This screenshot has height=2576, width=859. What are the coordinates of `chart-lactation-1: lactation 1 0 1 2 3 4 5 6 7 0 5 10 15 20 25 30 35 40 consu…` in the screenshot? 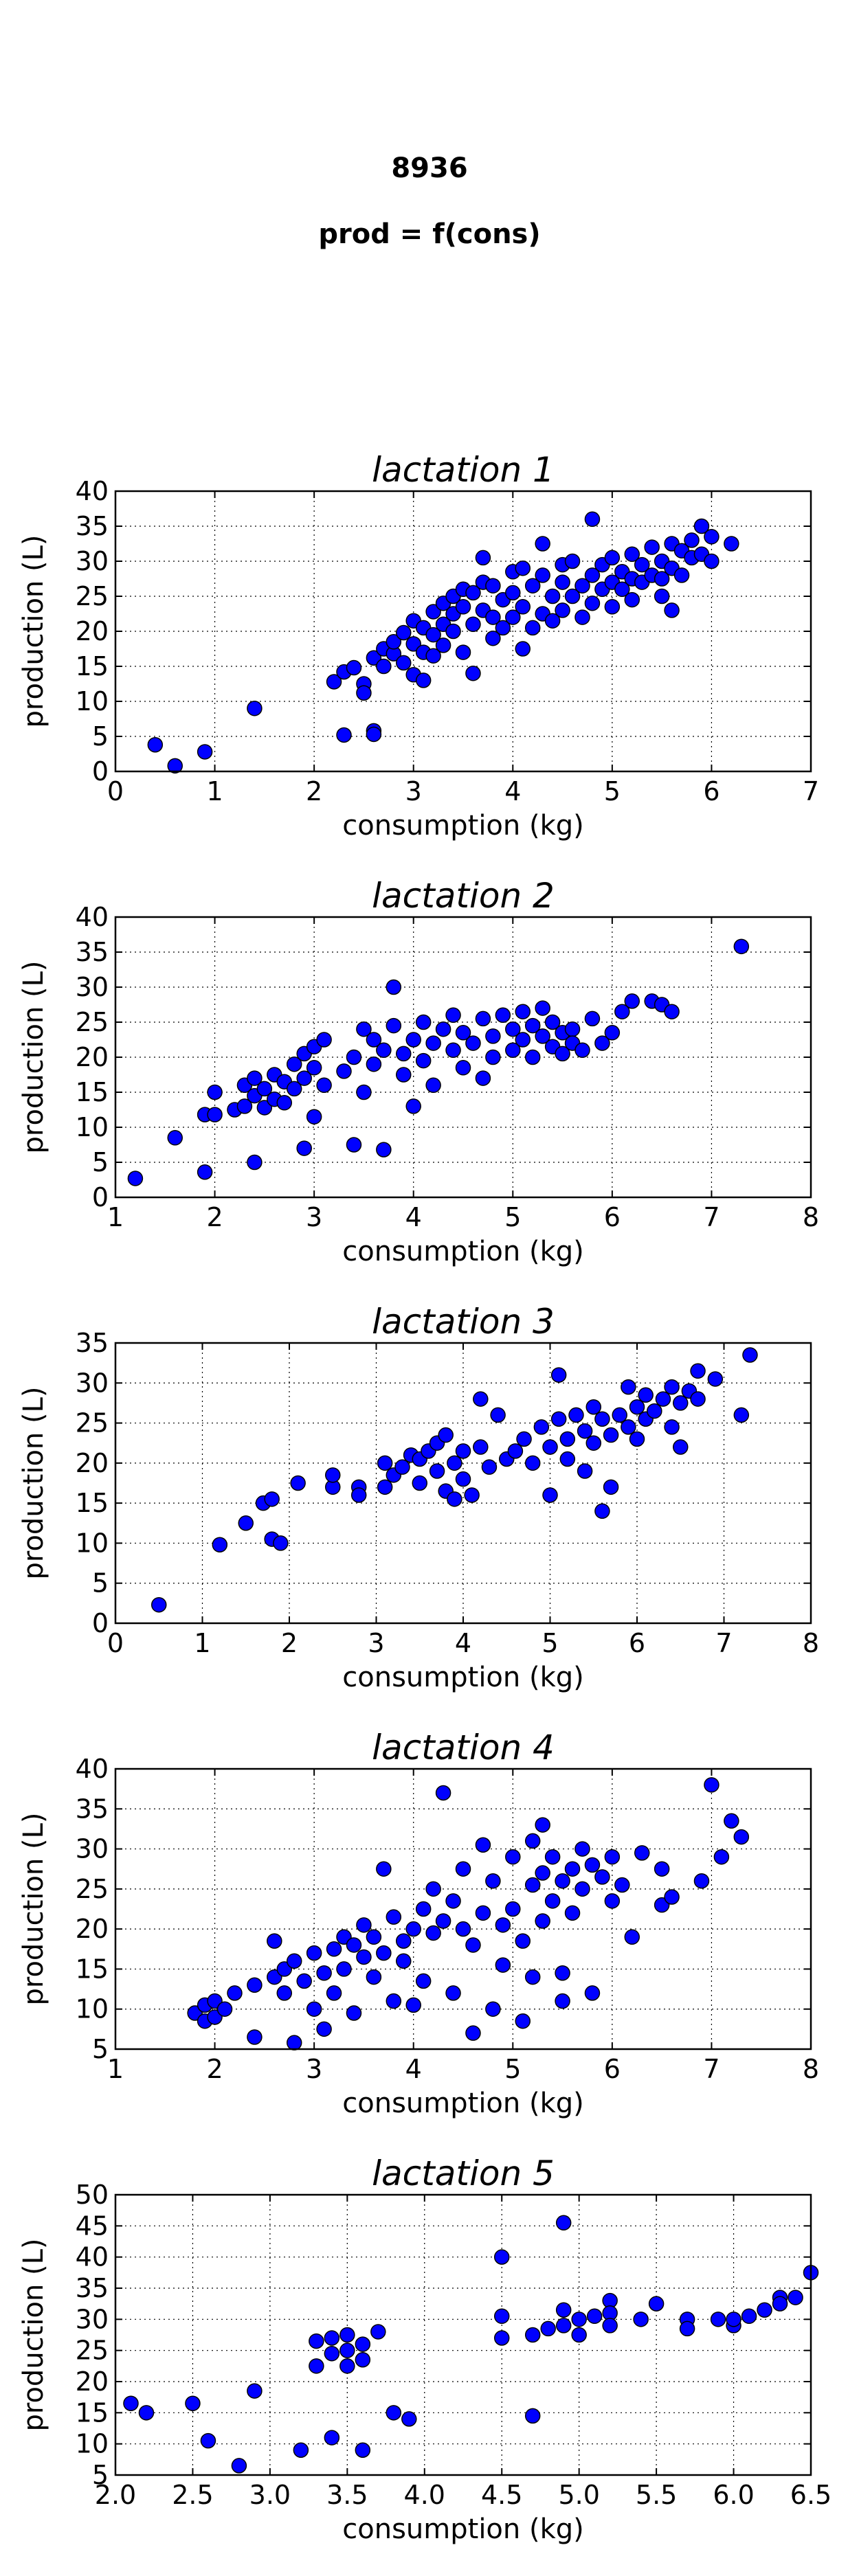 It's located at (418, 645).